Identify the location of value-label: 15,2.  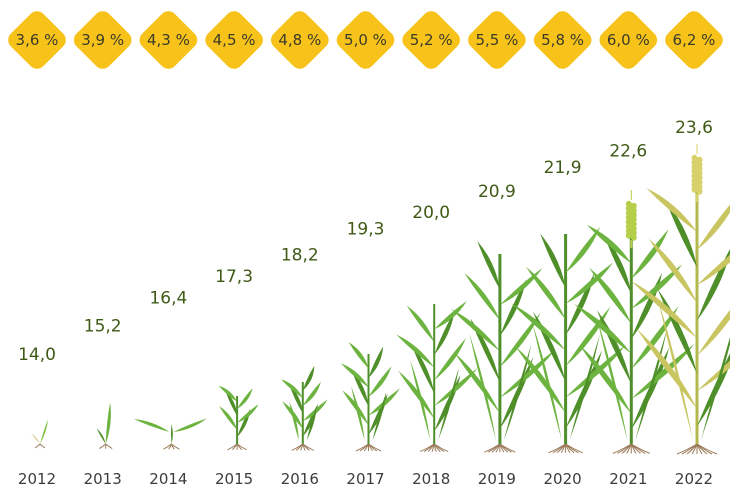
(103, 327).